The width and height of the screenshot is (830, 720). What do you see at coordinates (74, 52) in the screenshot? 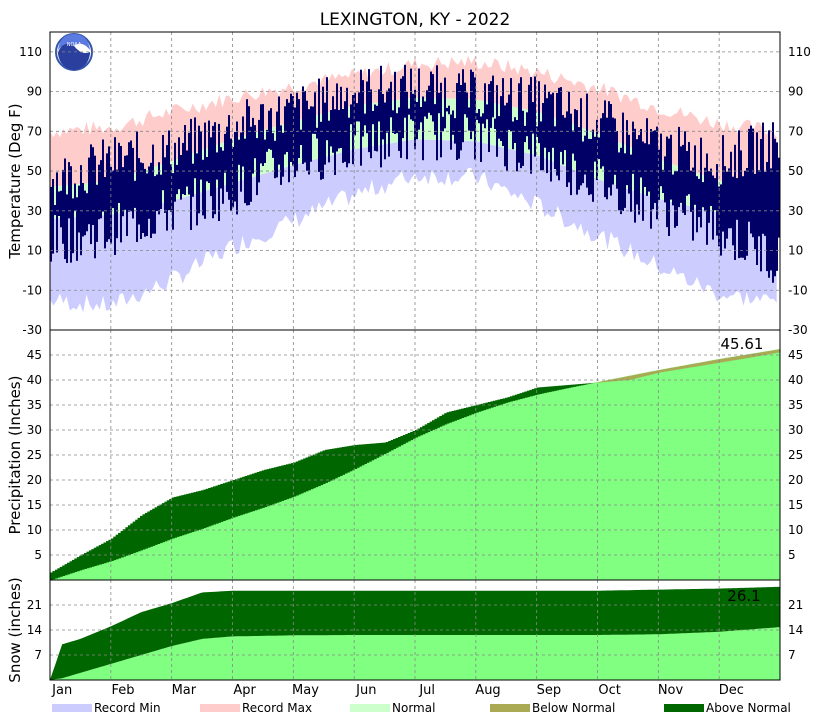
I see `noaa-logo-icon: NOAA` at bounding box center [74, 52].